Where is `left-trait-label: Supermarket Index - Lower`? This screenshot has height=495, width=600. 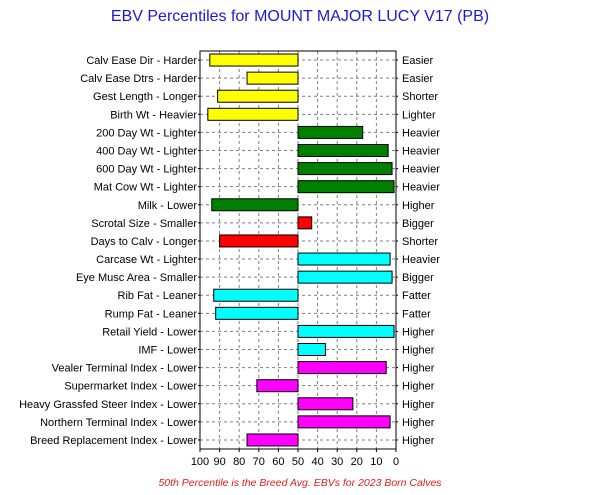
left-trait-label: Supermarket Index - Lower is located at coordinates (130, 387).